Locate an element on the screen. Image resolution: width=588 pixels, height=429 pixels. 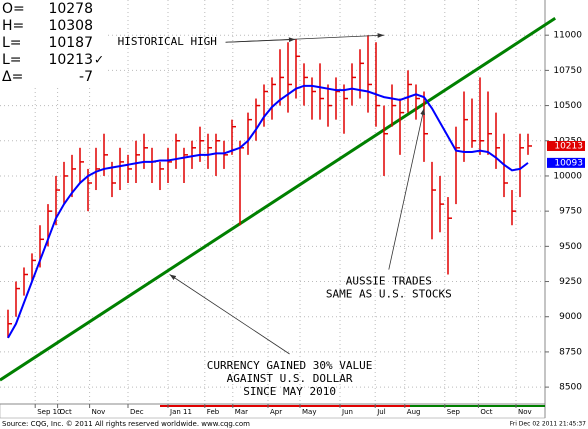
quote-value: 10213 is located at coordinates (70, 60).